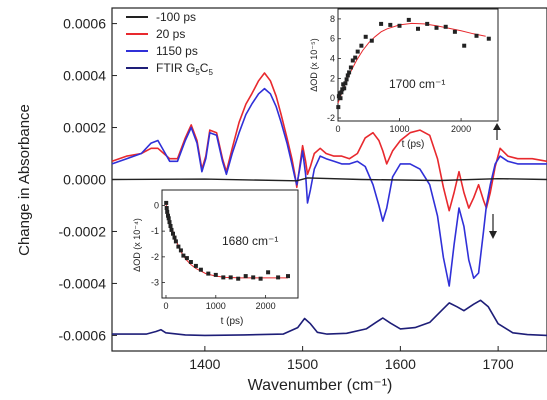  What do you see at coordinates (204, 364) in the screenshot?
I see `main-x-tick-label: 1400` at bounding box center [204, 364].